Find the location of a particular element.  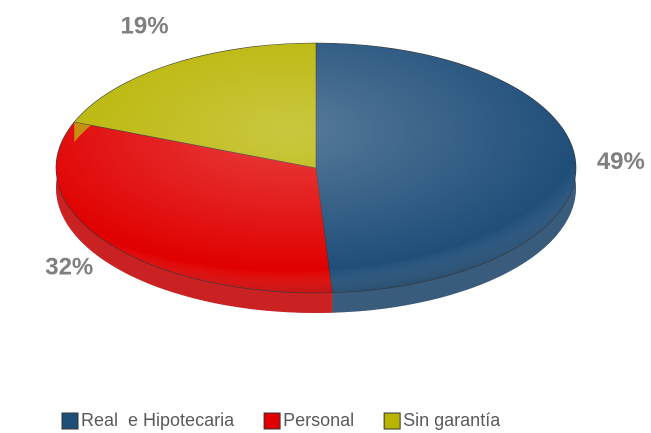

legend-label: Real e Hipotecaria is located at coordinates (158, 420).